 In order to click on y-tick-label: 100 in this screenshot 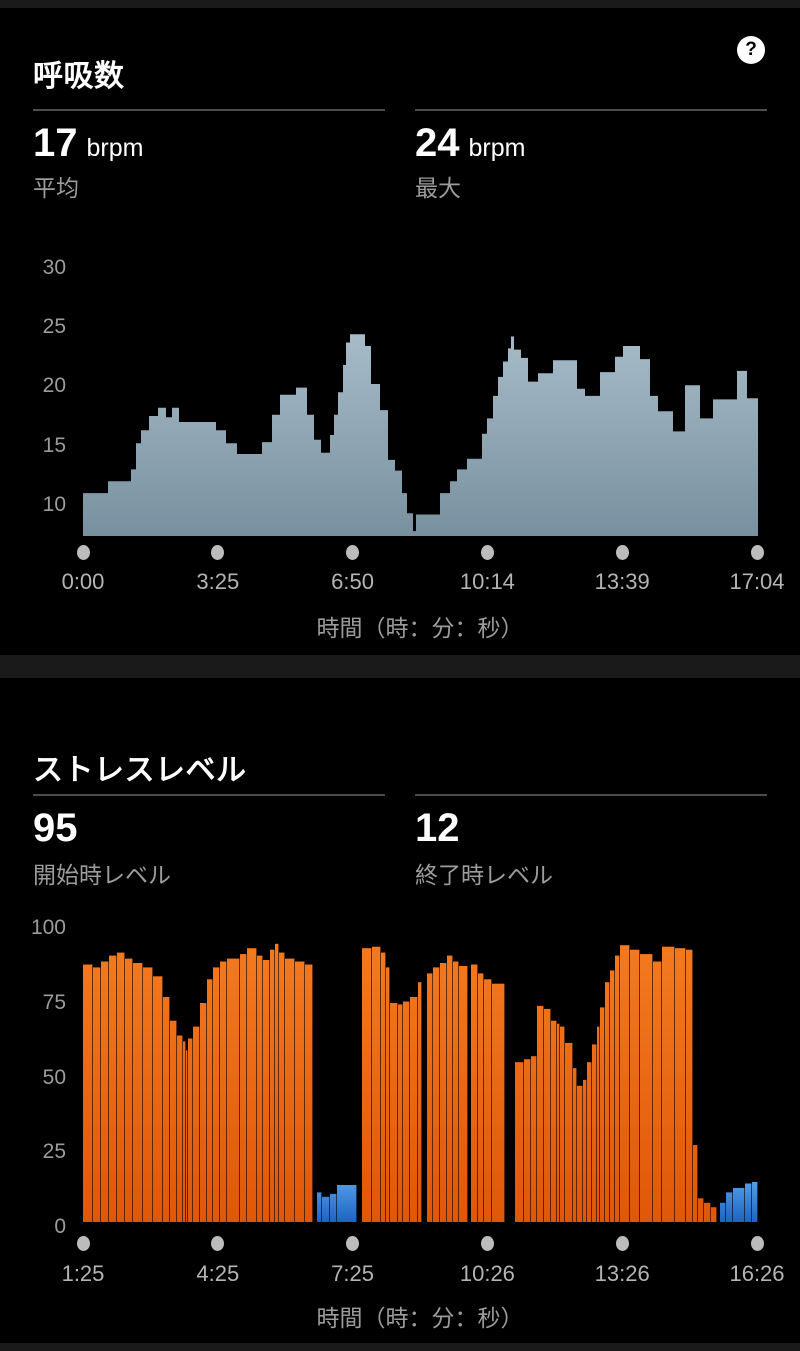, I will do `click(48, 927)`.